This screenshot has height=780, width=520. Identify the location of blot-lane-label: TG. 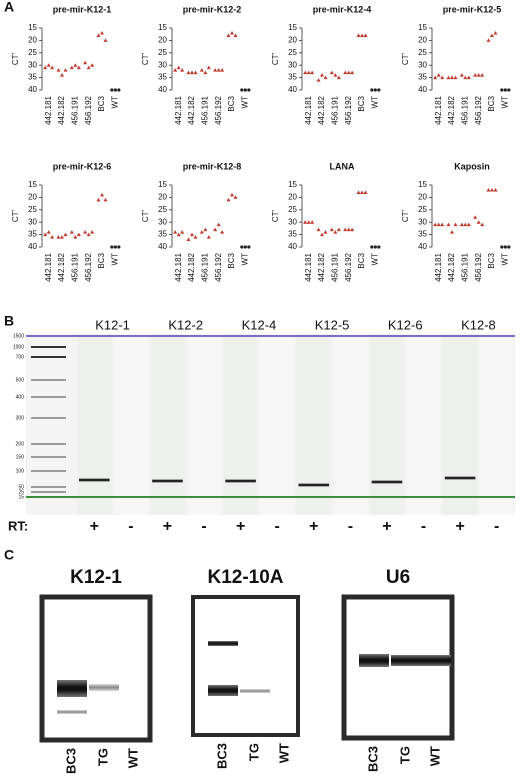
(253, 752).